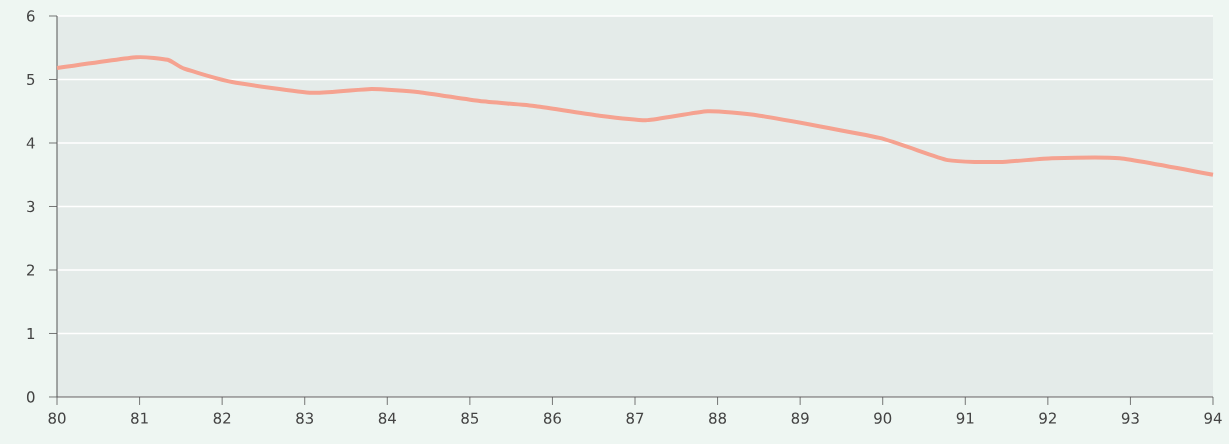 This screenshot has height=444, width=1229. What do you see at coordinates (31, 79) in the screenshot?
I see `y-tick-label: 5` at bounding box center [31, 79].